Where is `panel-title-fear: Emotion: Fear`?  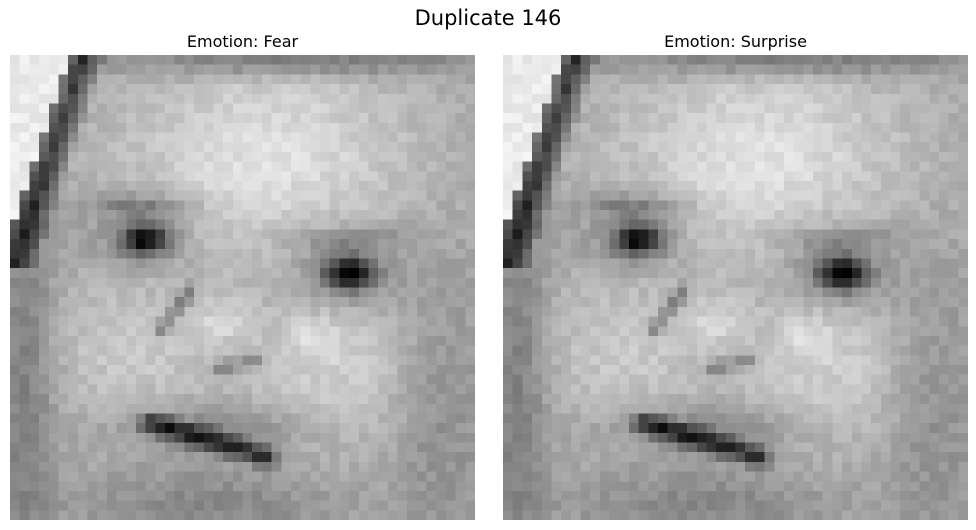 panel-title-fear: Emotion: Fear is located at coordinates (242, 41).